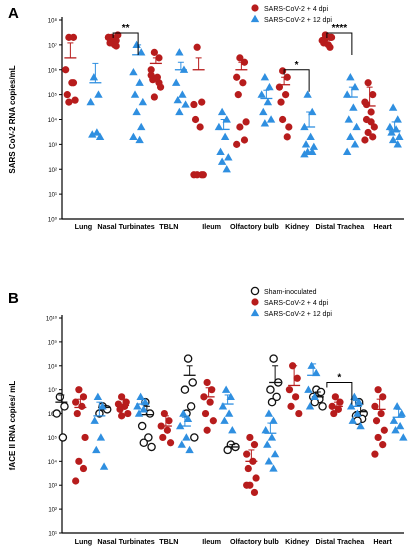 The image size is (412, 550). What do you see at coordinates (52, 511) in the screenshot?
I see `panel-b-y-tick-label: 10²` at bounding box center [52, 511].